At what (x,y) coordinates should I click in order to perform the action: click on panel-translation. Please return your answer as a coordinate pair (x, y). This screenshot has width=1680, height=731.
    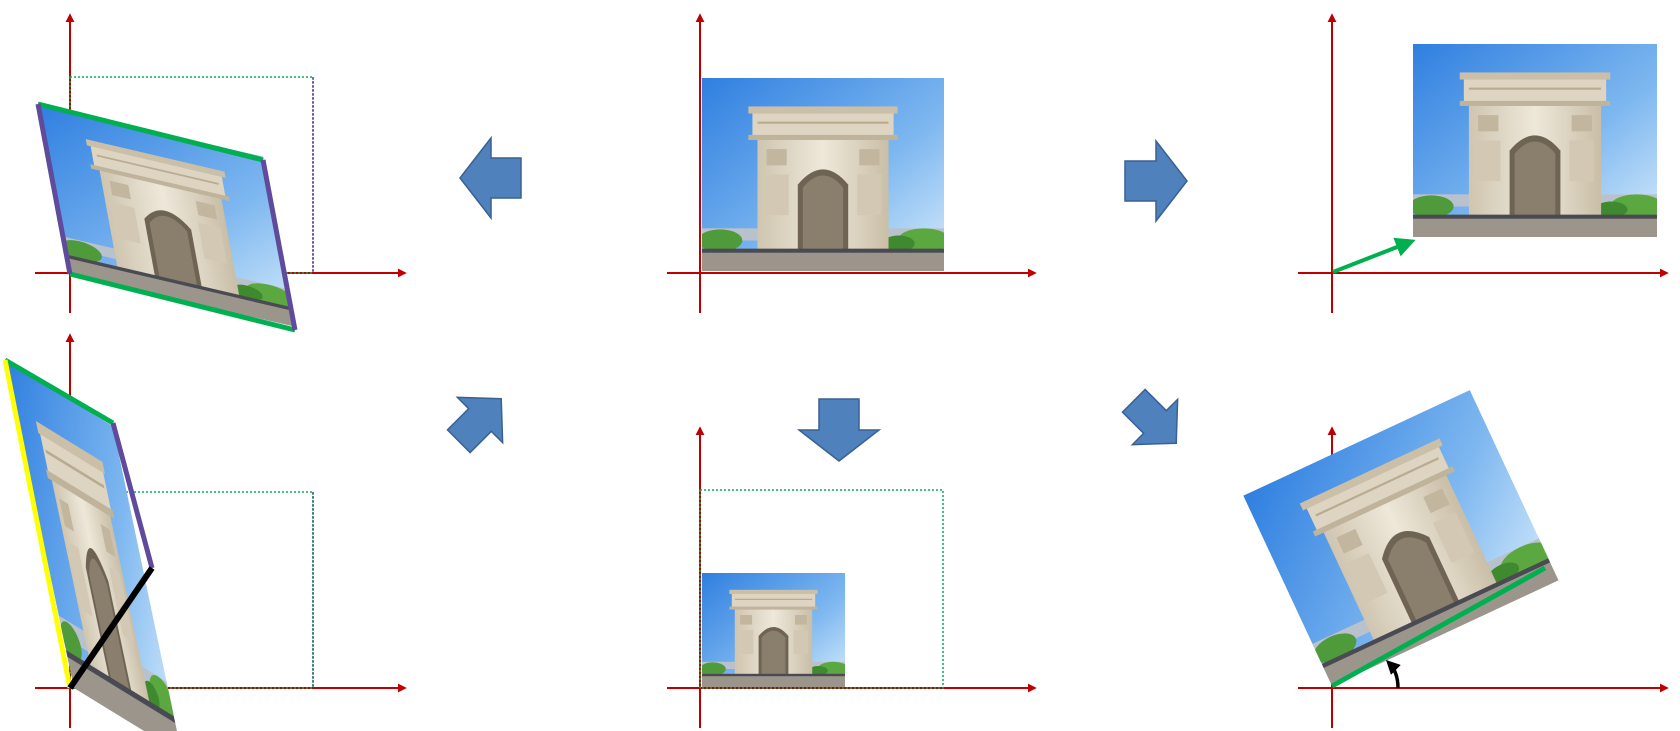
    Looking at the image, I should click on (1483, 163).